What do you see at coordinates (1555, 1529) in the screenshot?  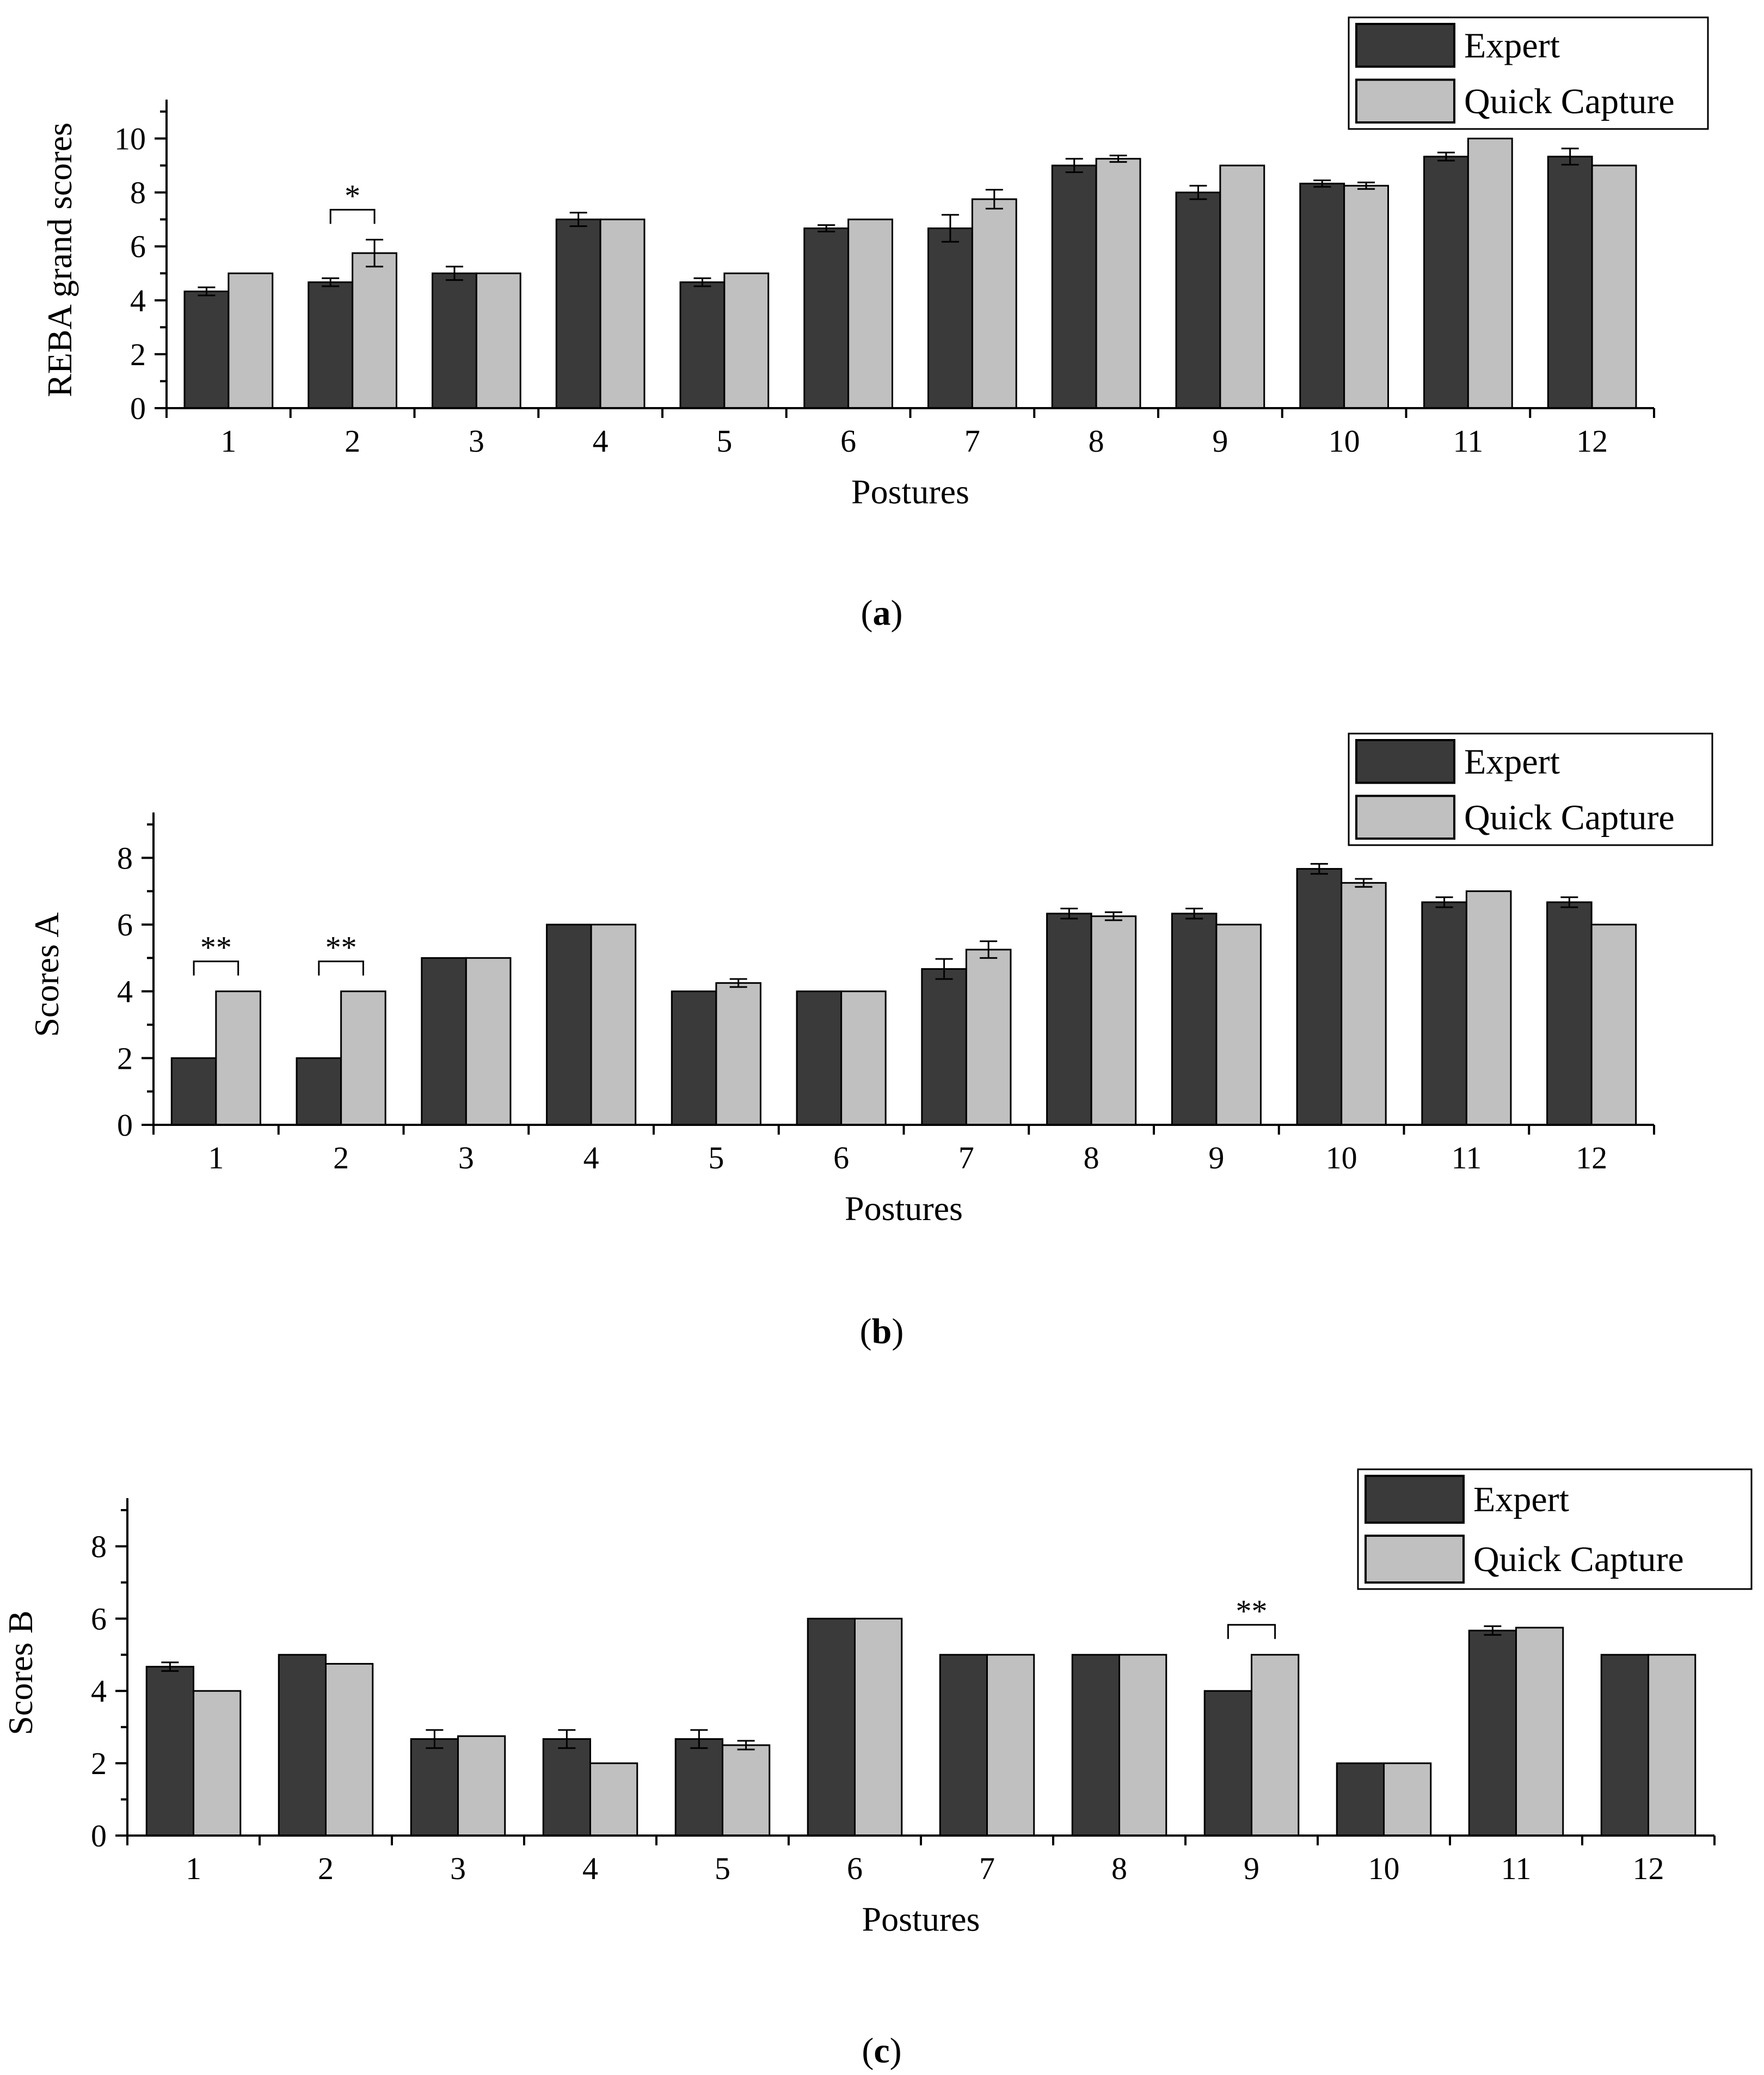 I see `panel-c-legend: Expert Quick Capture` at bounding box center [1555, 1529].